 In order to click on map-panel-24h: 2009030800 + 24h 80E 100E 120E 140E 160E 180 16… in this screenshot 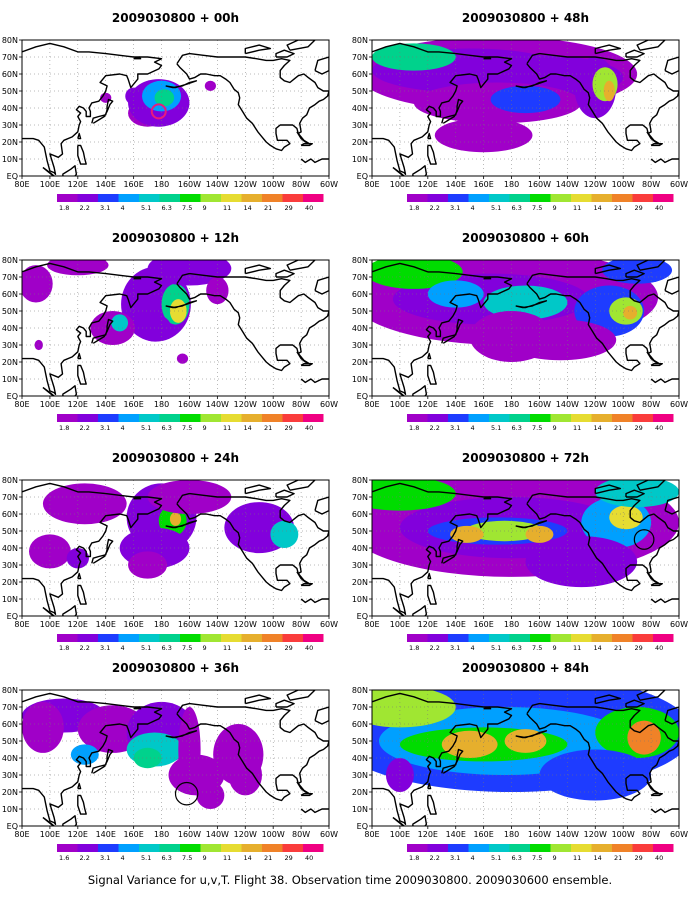, I will do `click(170, 551)`.